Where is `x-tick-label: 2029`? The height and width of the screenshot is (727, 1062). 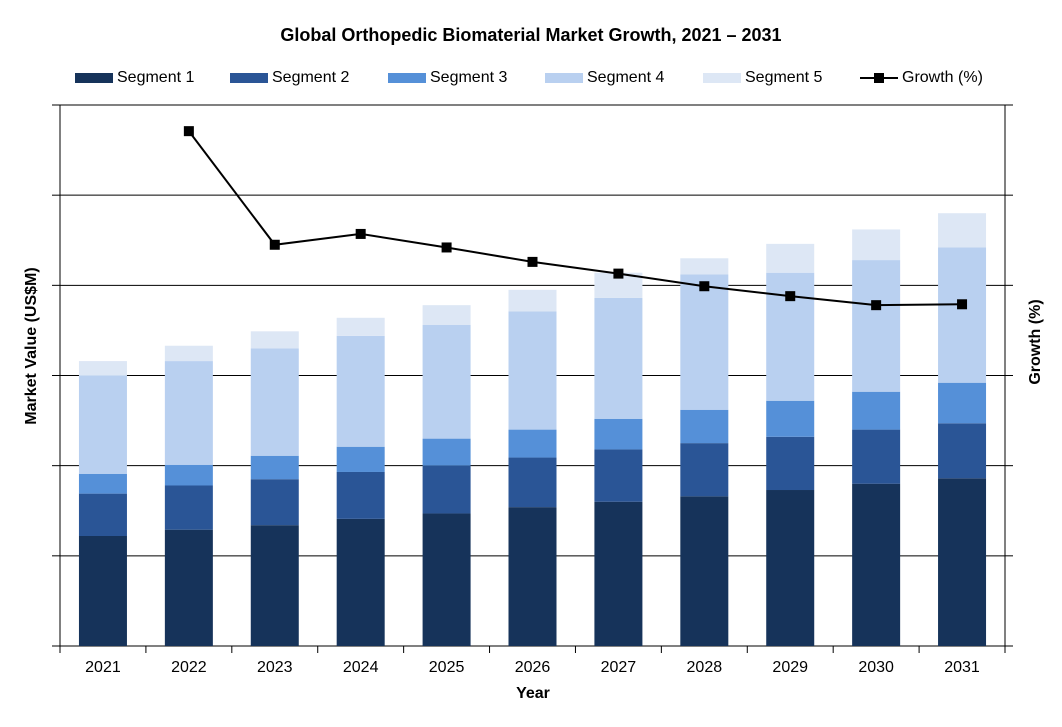
x-tick-label: 2029 is located at coordinates (790, 667).